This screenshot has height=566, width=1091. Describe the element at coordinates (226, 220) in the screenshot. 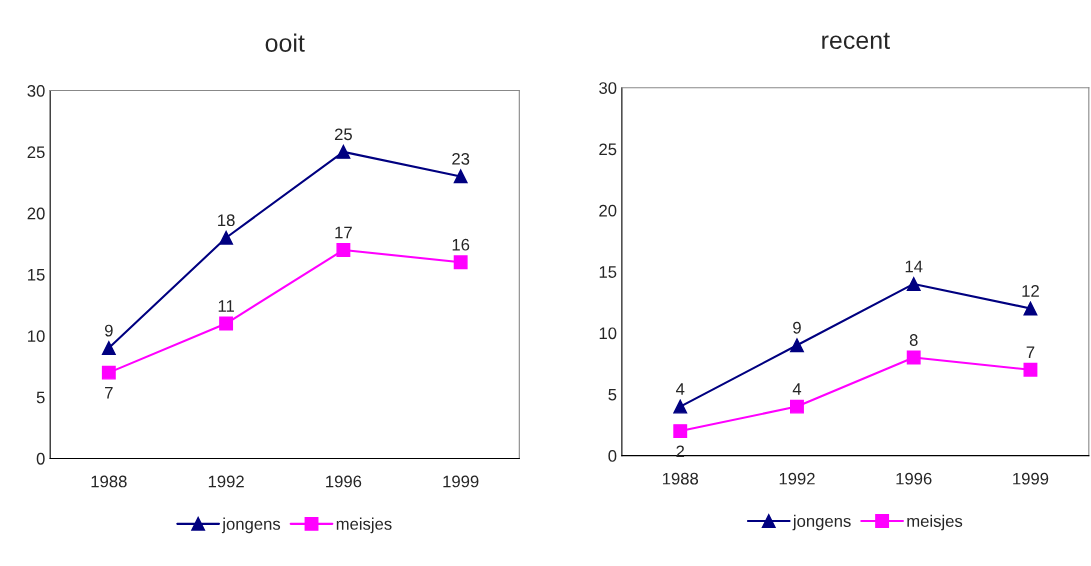

I see `data-label: 18` at that location.